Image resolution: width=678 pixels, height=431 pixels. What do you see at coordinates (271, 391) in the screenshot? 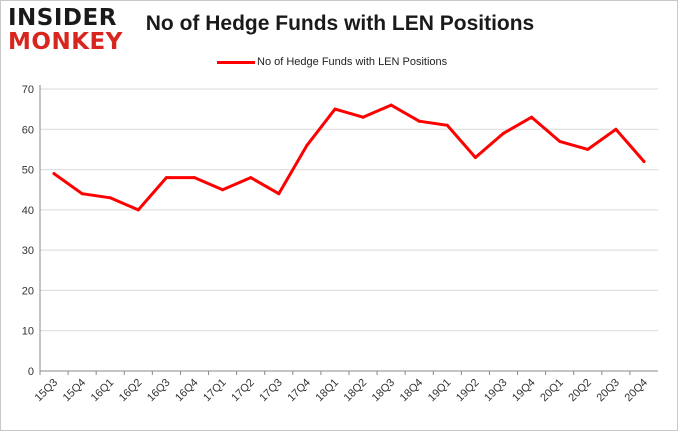
I see `x-tick-label-17Q3: 17Q3` at bounding box center [271, 391].